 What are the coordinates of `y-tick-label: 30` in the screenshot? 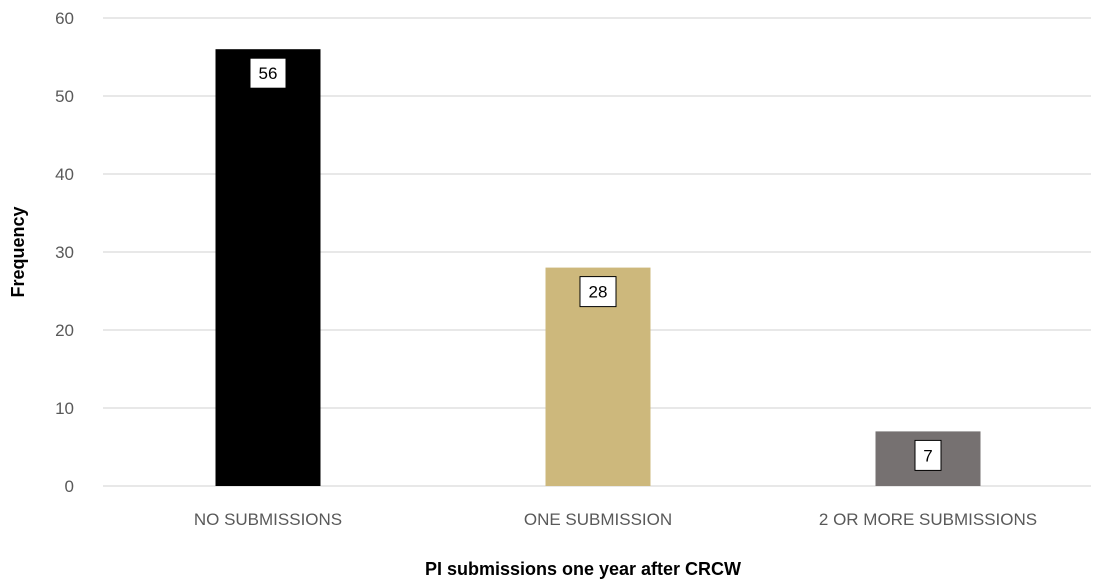 It's located at (64, 252).